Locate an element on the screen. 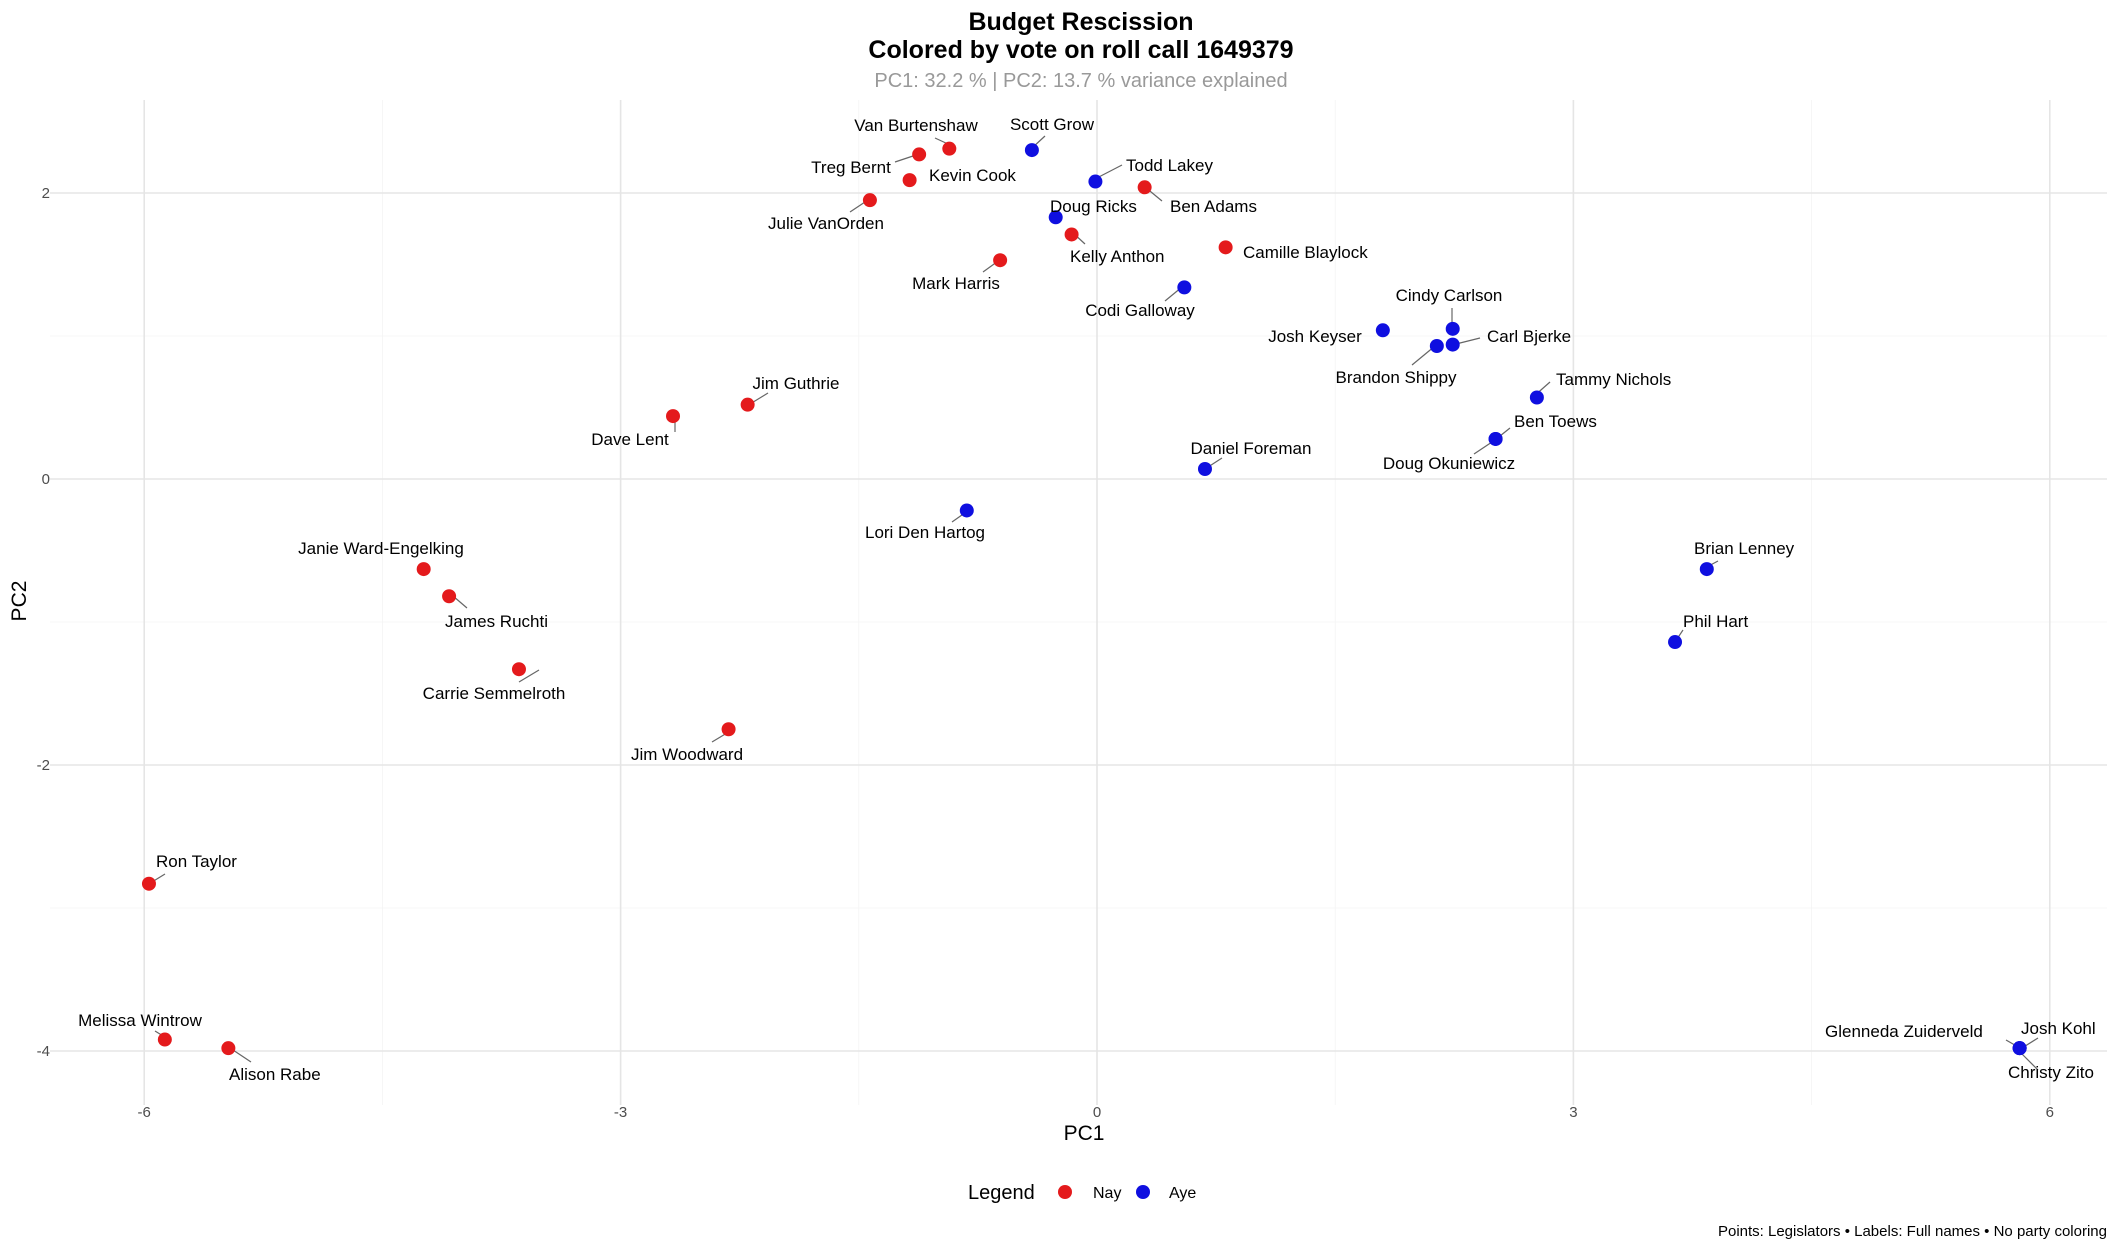  point-label-janie-ward-engelking: Janie Ward-Engelking is located at coordinates (381, 548).